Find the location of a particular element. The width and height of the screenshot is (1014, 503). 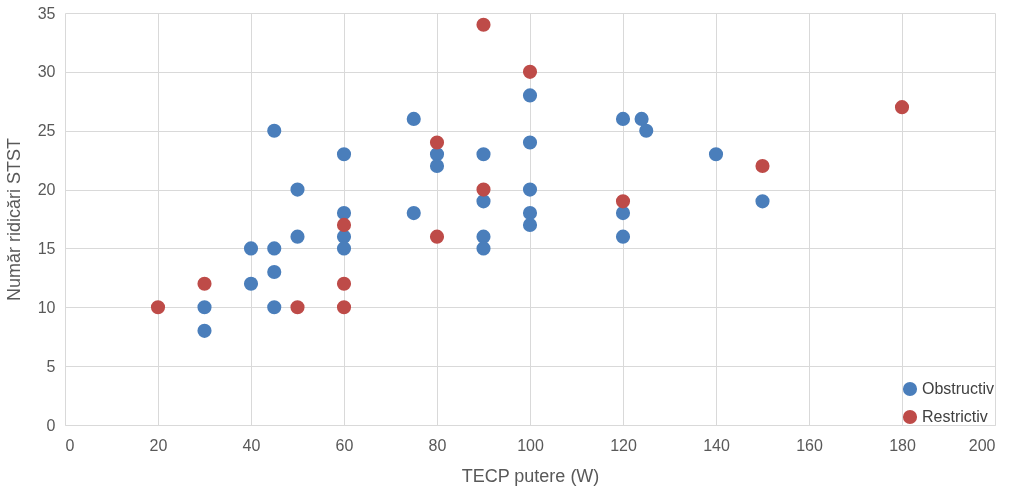

legend-label: Restrictiv is located at coordinates (955, 416).